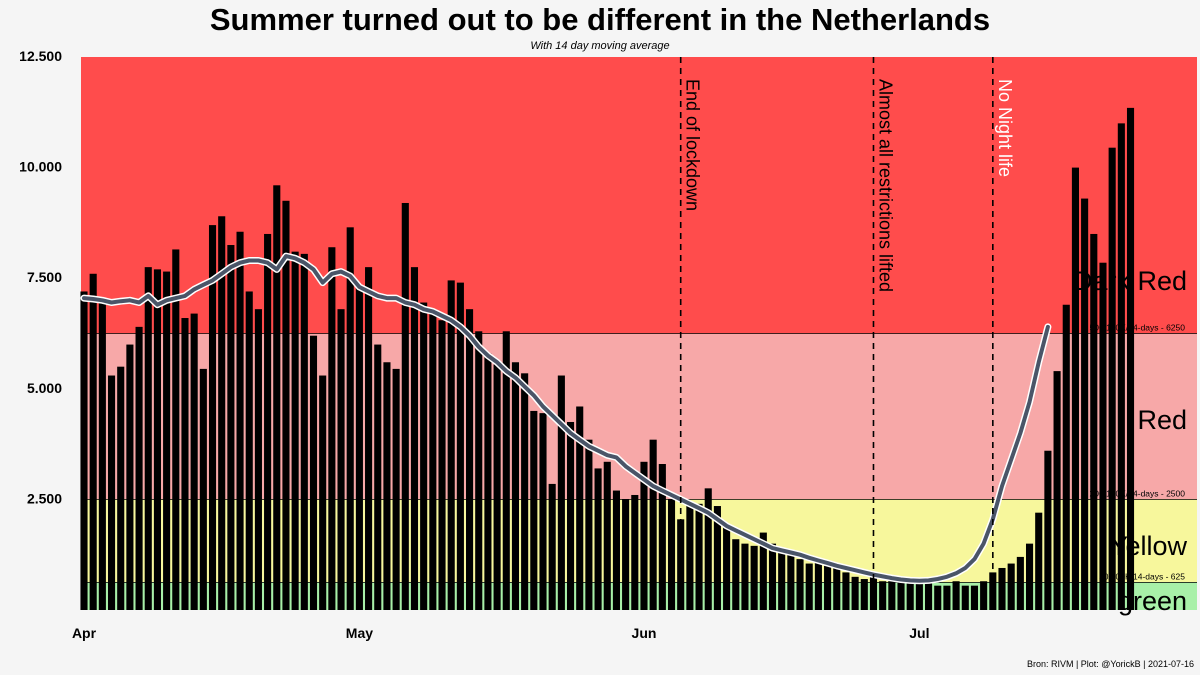 Image resolution: width=1200 pixels, height=675 pixels. I want to click on y-tick-label: 12.500, so click(40, 56).